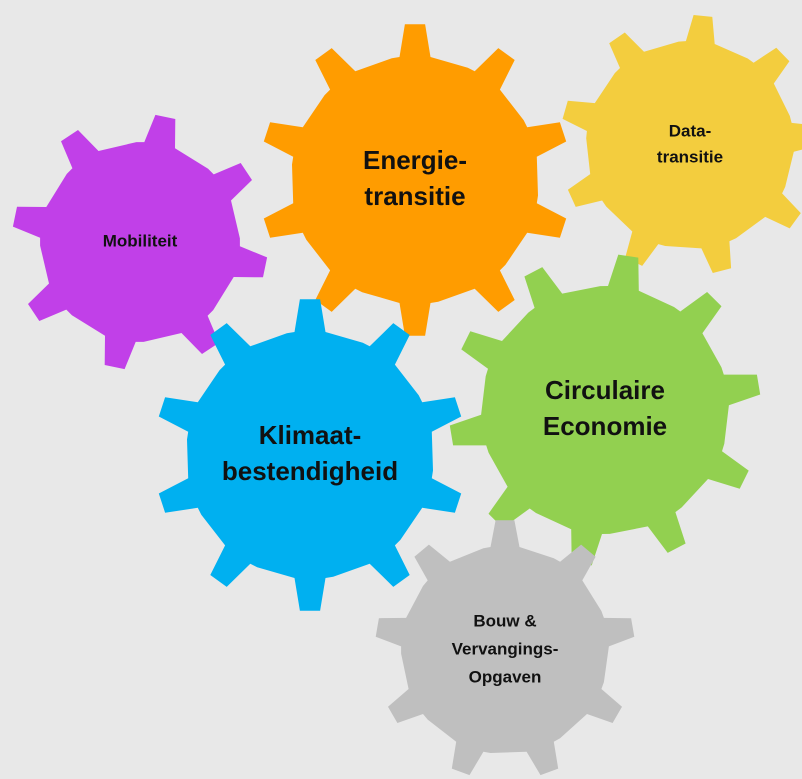  Describe the element at coordinates (605, 390) in the screenshot. I see `gear-label: Circulaire` at that location.